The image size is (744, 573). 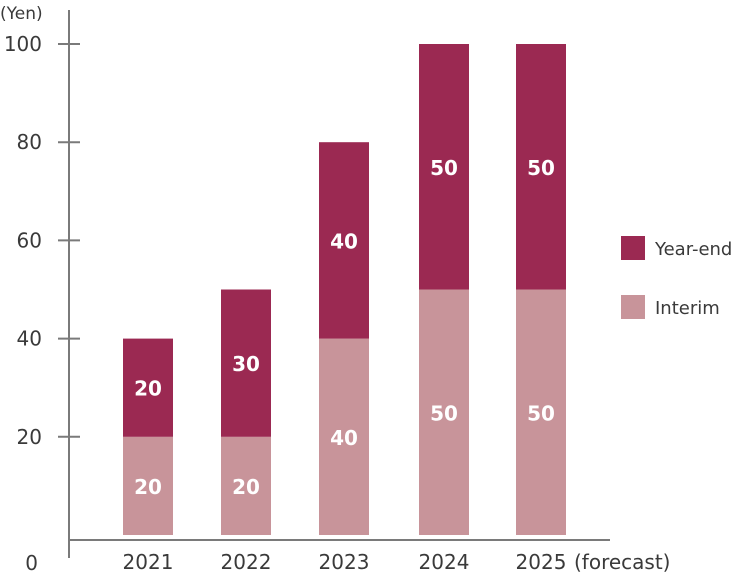 I want to click on x-axis-label-2021: 2021, so click(x=148, y=561).